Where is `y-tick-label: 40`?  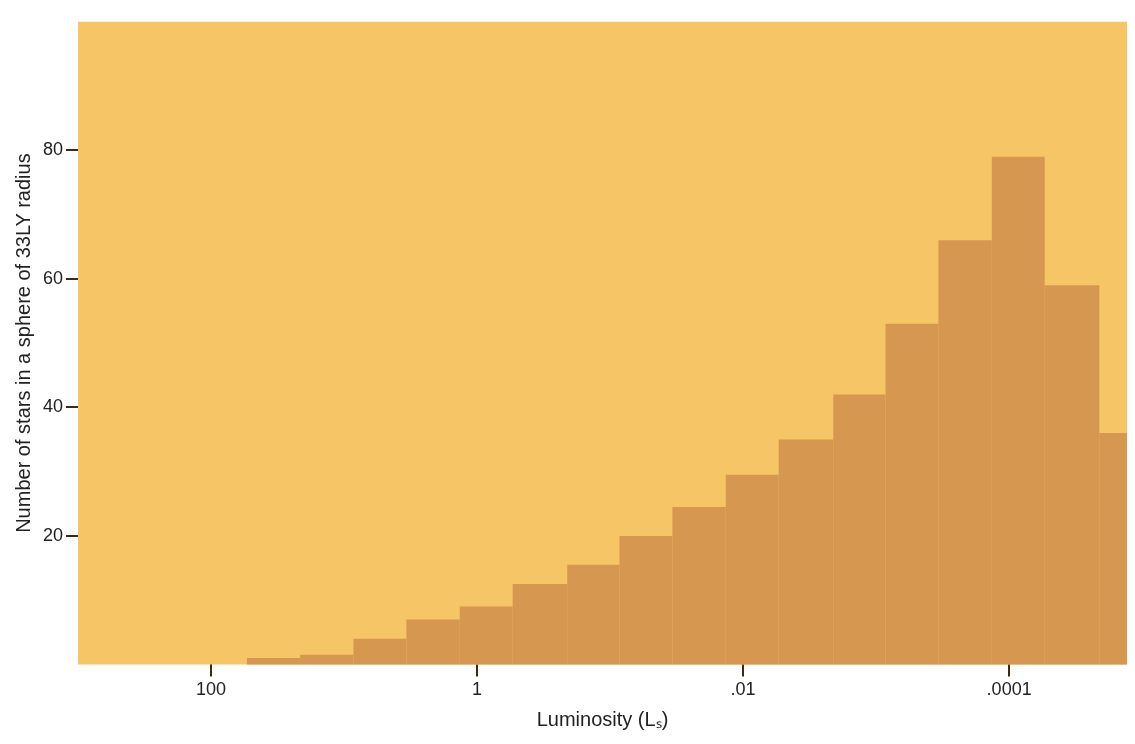 y-tick-label: 40 is located at coordinates (53, 406).